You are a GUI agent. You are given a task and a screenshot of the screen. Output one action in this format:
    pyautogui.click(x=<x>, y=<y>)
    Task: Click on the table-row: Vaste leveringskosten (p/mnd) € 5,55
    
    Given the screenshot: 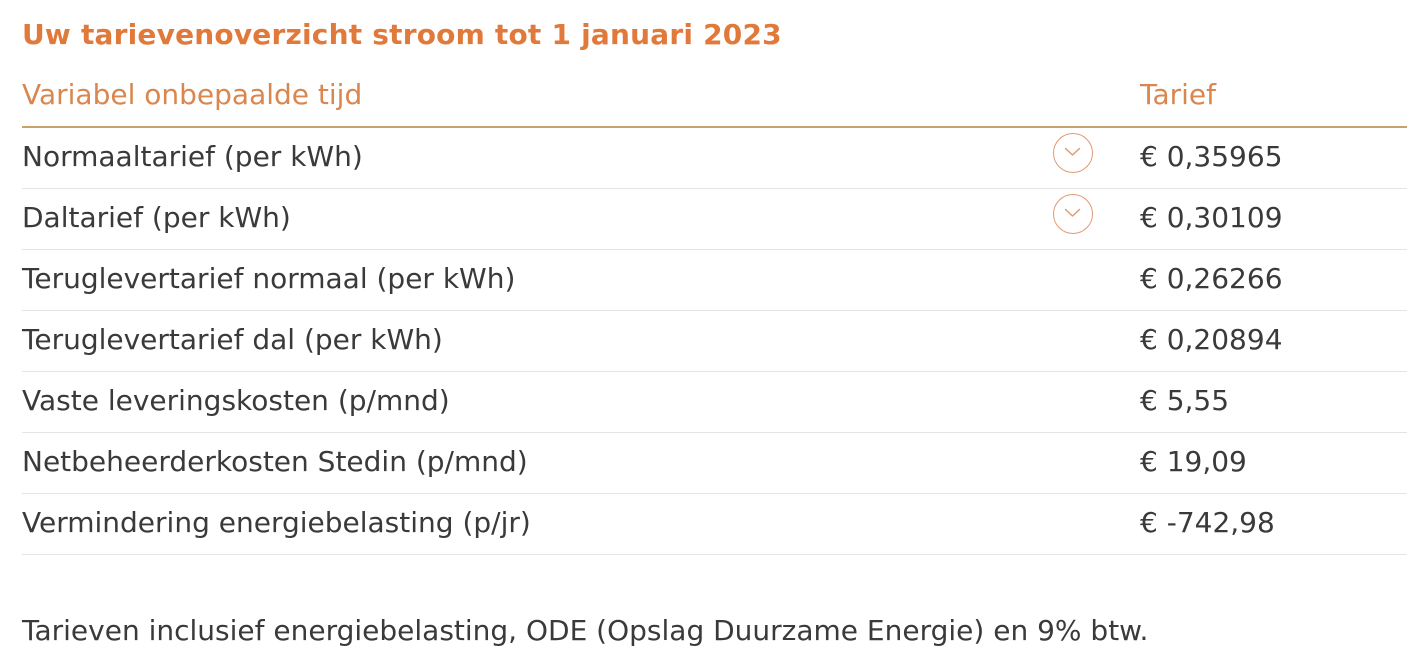 What is the action you would take?
    pyautogui.click(x=714, y=402)
    